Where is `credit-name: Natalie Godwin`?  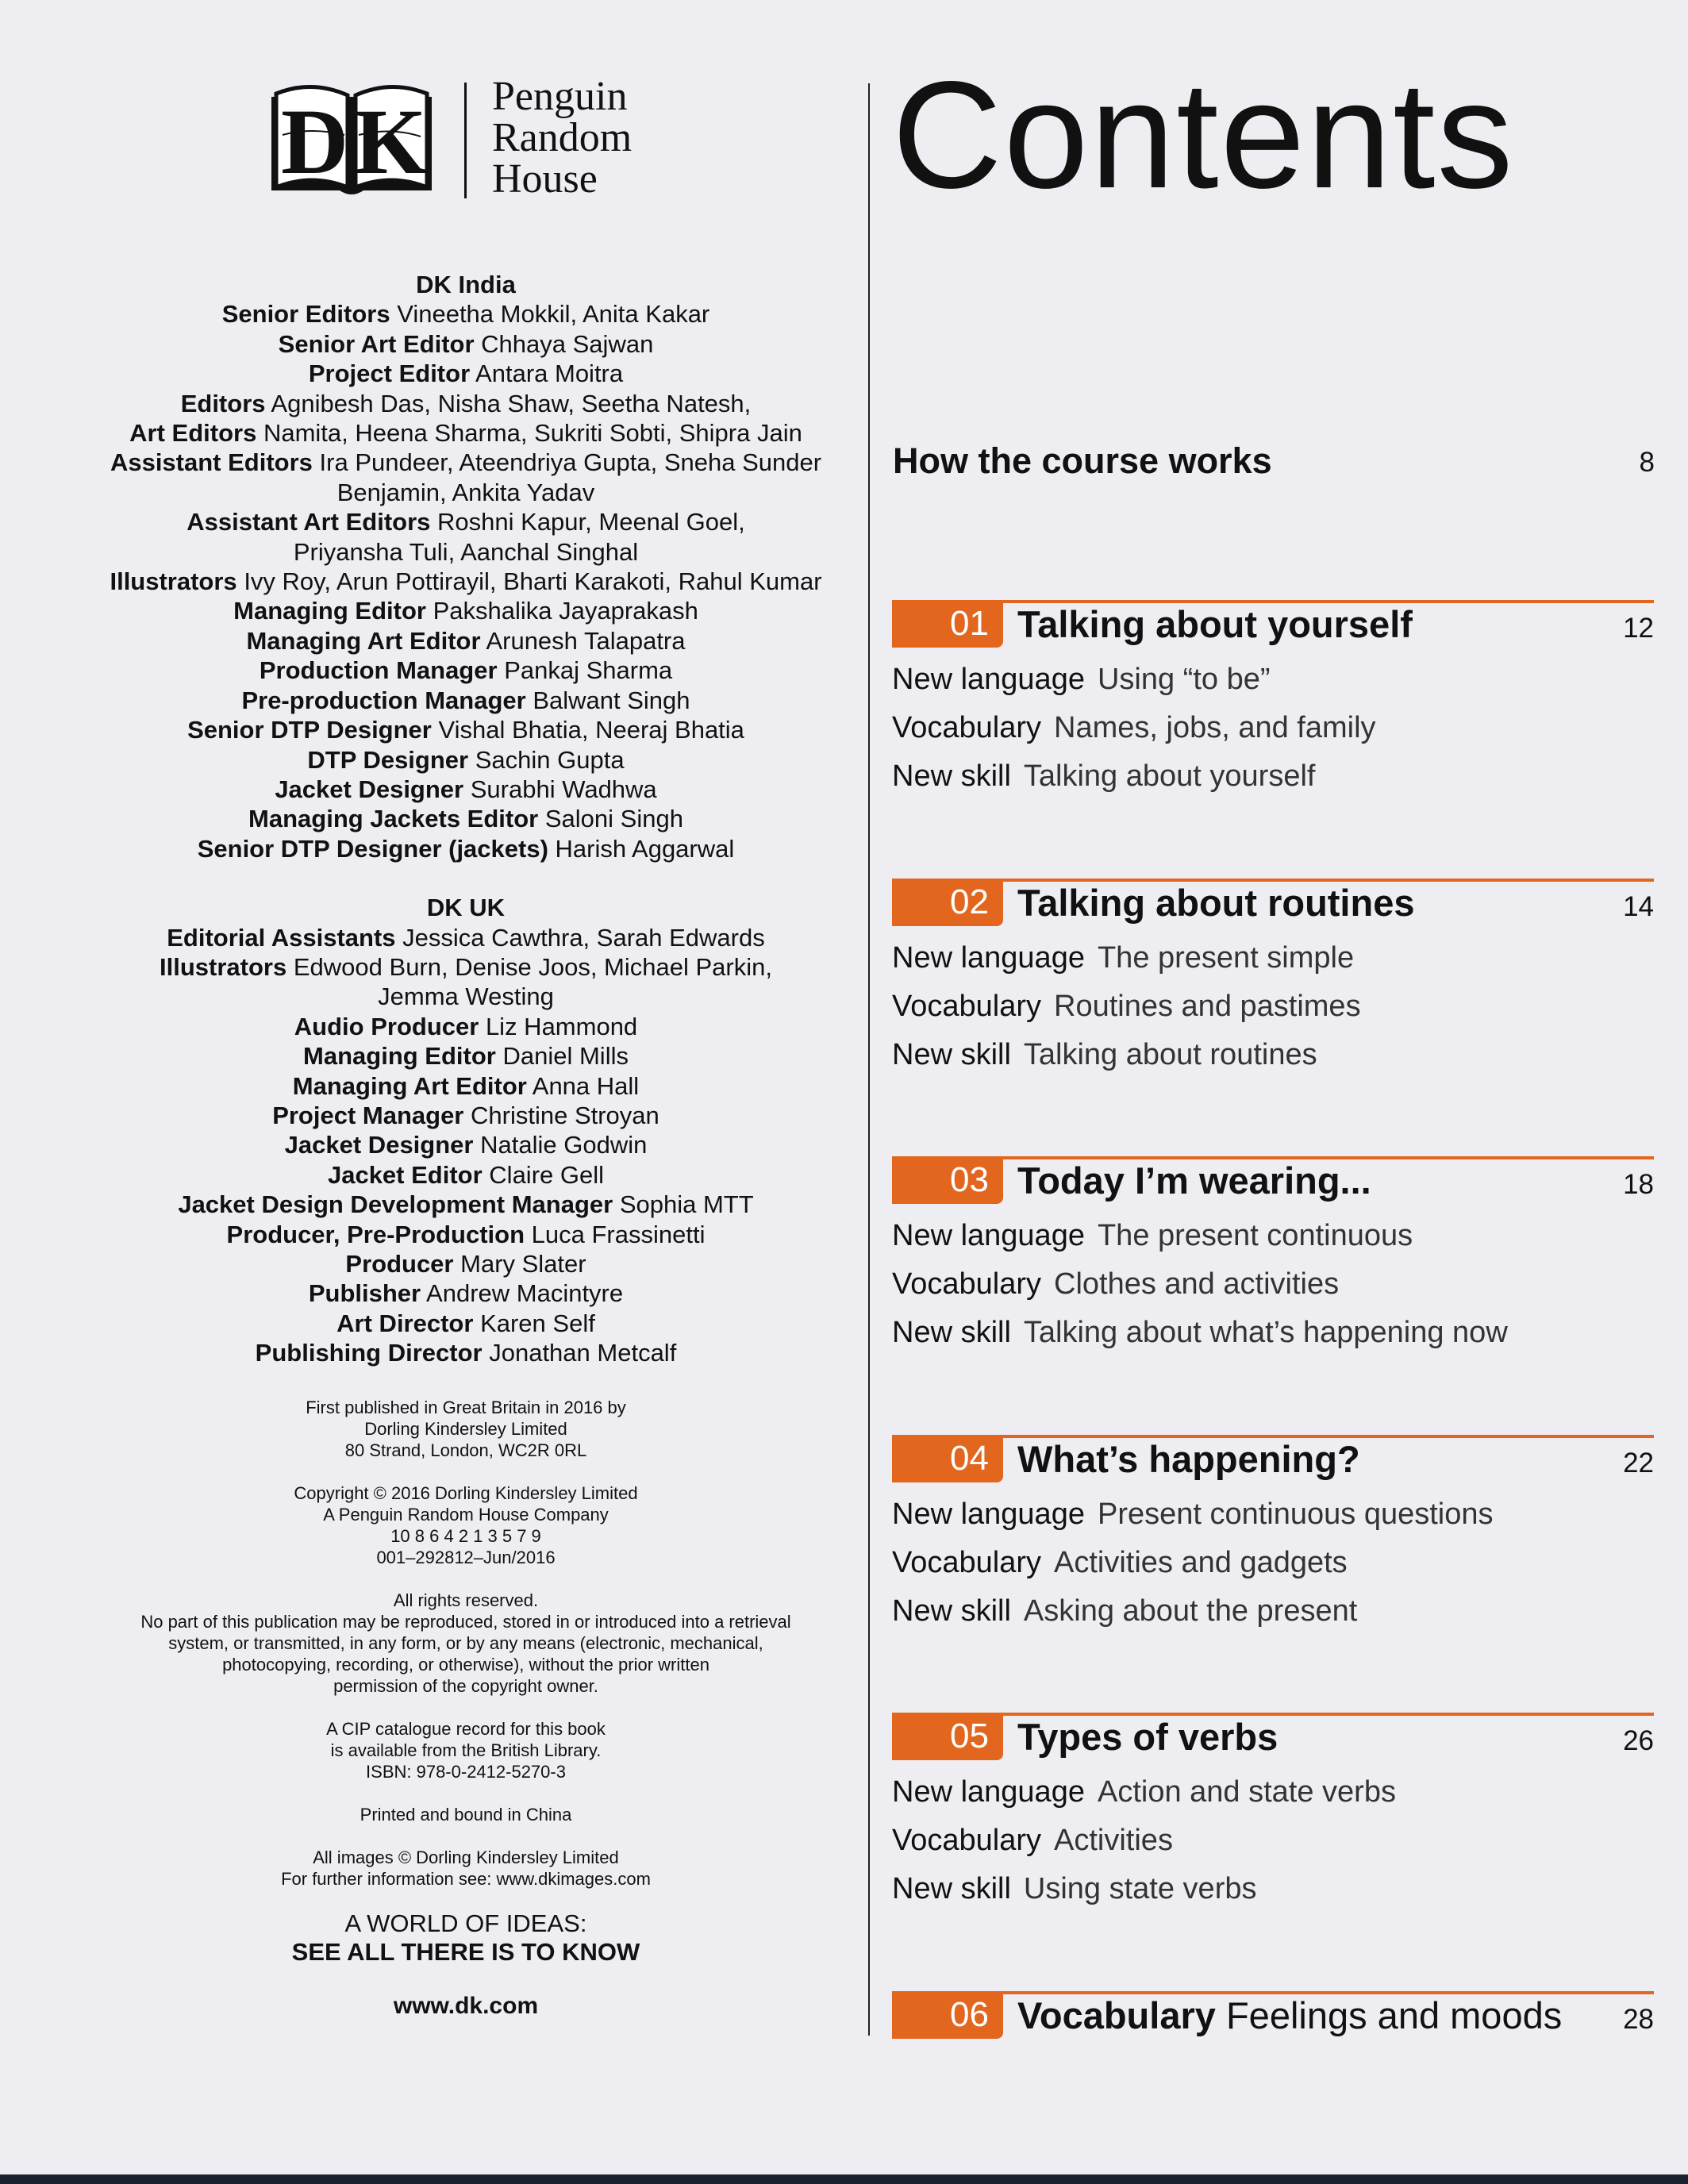
credit-name: Natalie Godwin is located at coordinates (564, 1145).